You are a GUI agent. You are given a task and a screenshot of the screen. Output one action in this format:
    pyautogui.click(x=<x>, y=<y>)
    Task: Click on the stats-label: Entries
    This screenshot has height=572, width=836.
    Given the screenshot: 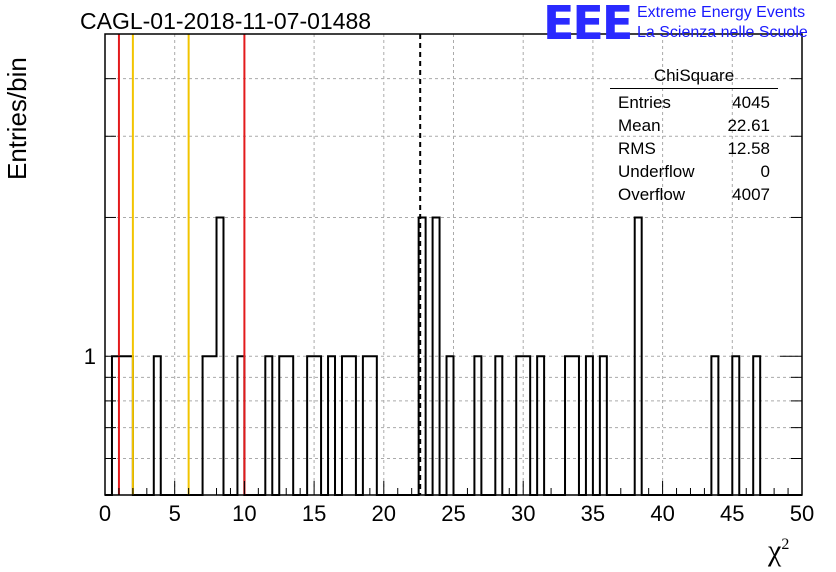 What is the action you would take?
    pyautogui.click(x=644, y=102)
    